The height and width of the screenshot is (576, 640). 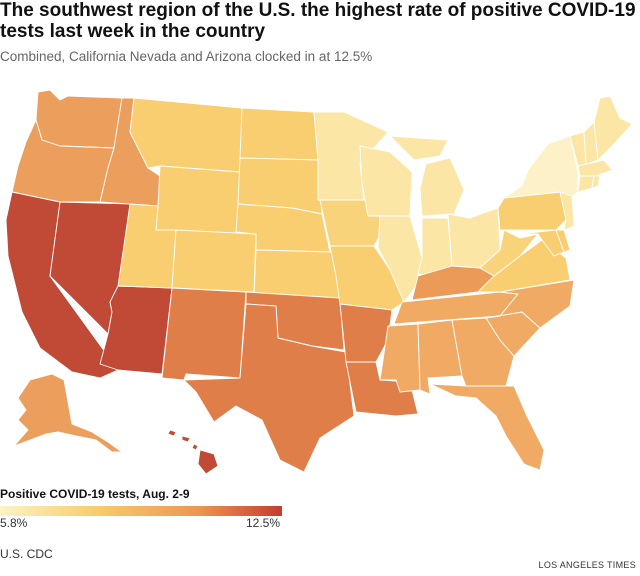 I want to click on state-connecticut, so click(x=586, y=184).